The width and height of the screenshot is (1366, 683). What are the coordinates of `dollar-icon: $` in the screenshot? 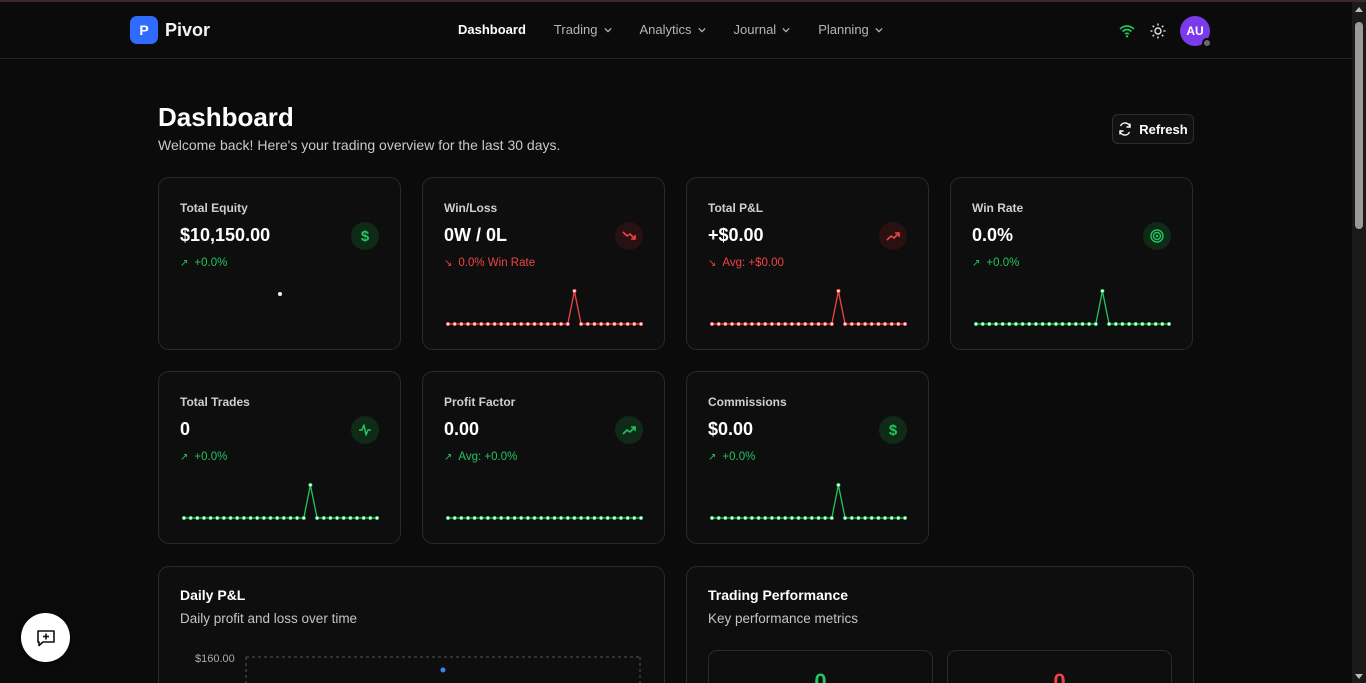 It's located at (893, 430).